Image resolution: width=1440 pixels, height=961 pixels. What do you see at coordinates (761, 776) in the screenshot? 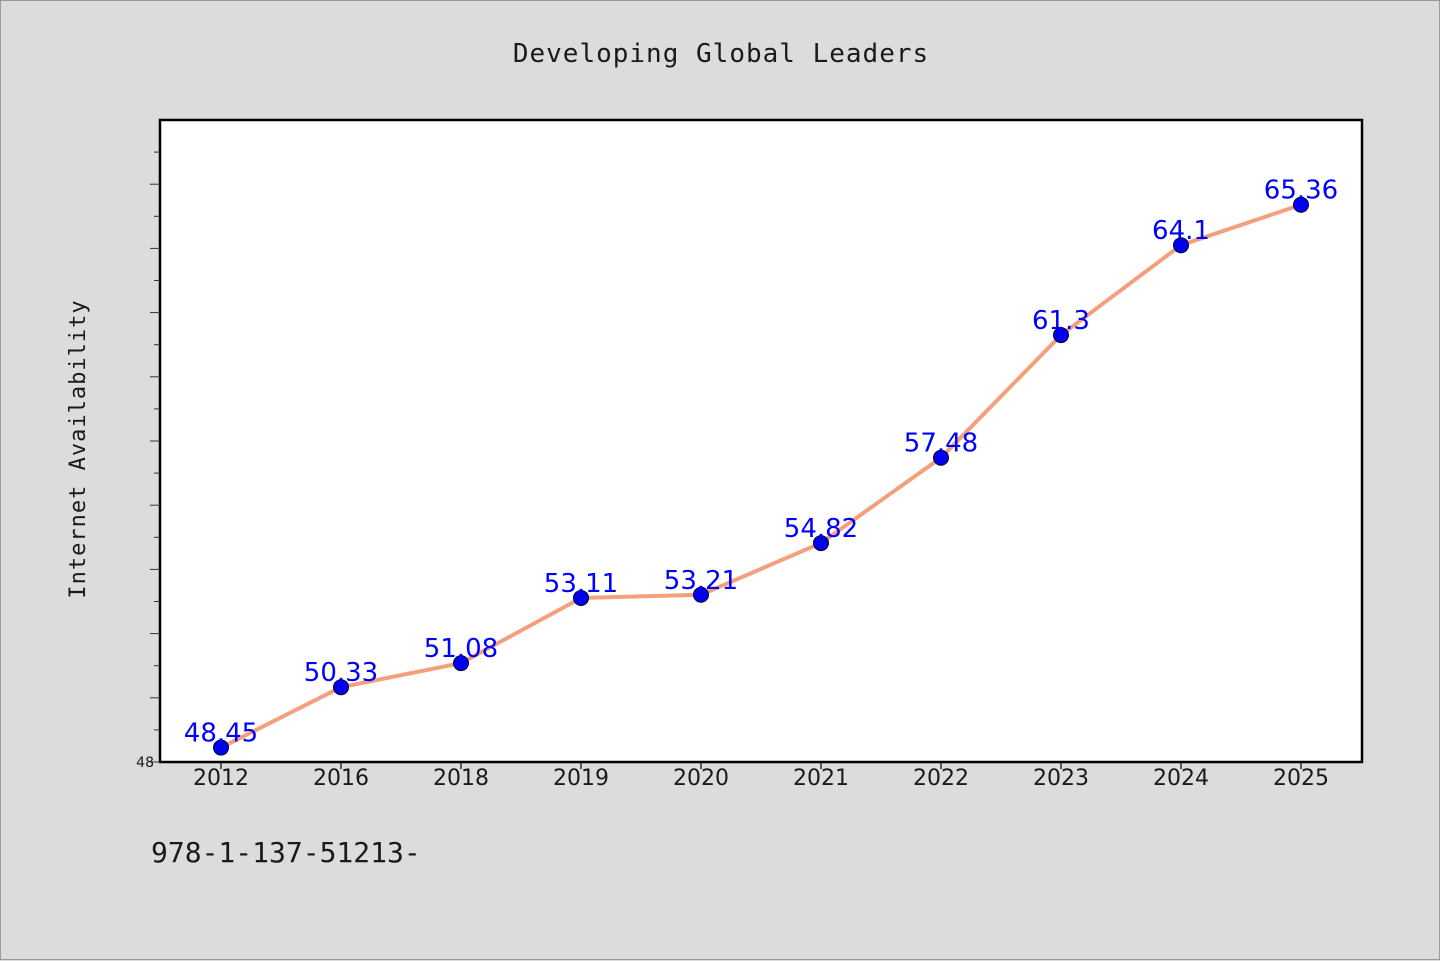
I see `x-axis-ticks: 2012 2016 2018 2019 2020 2021 2022 2023 2024 2025` at bounding box center [761, 776].